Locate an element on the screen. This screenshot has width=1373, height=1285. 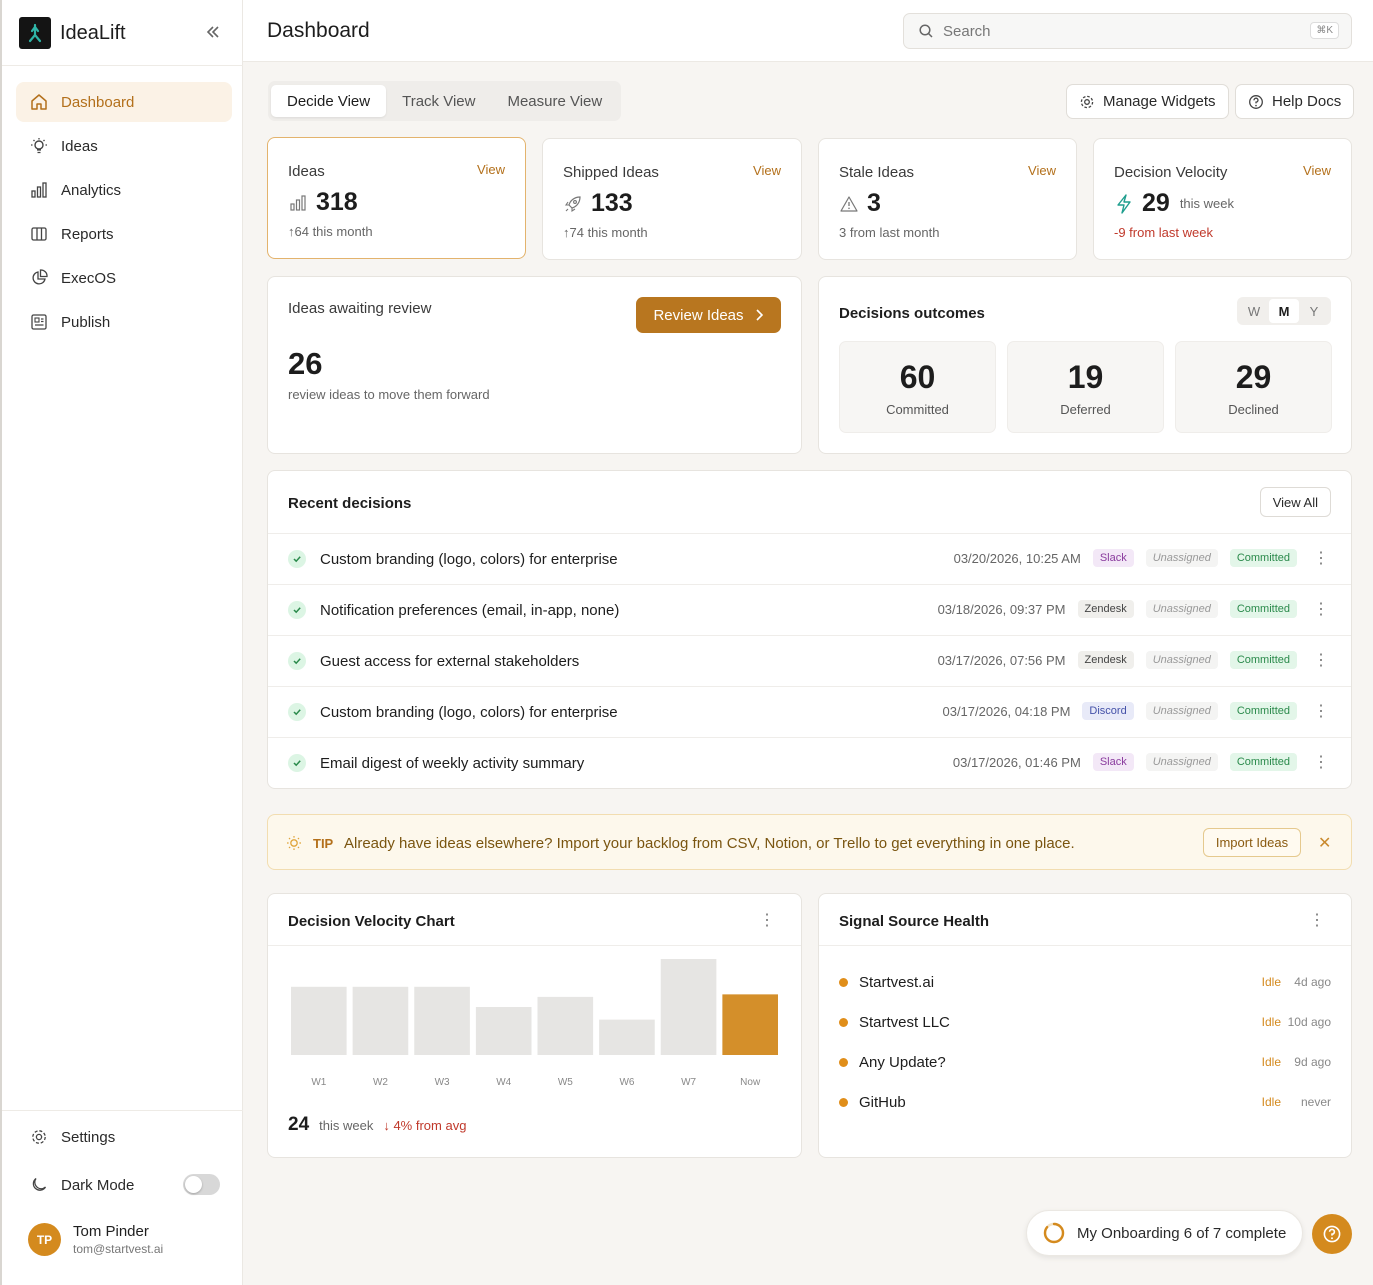
period-month: M is located at coordinates (1284, 311).